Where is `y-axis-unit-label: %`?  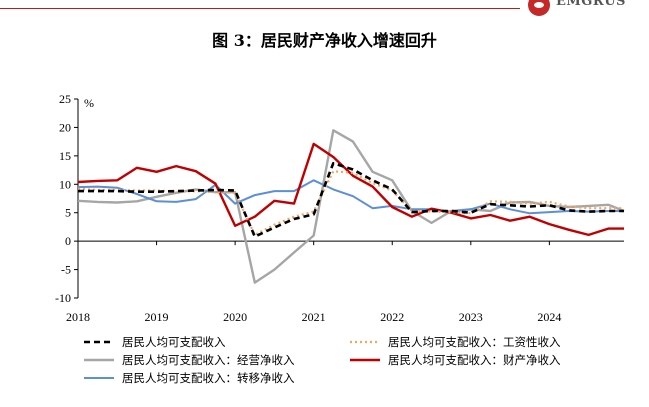
y-axis-unit-label: % is located at coordinates (89, 103).